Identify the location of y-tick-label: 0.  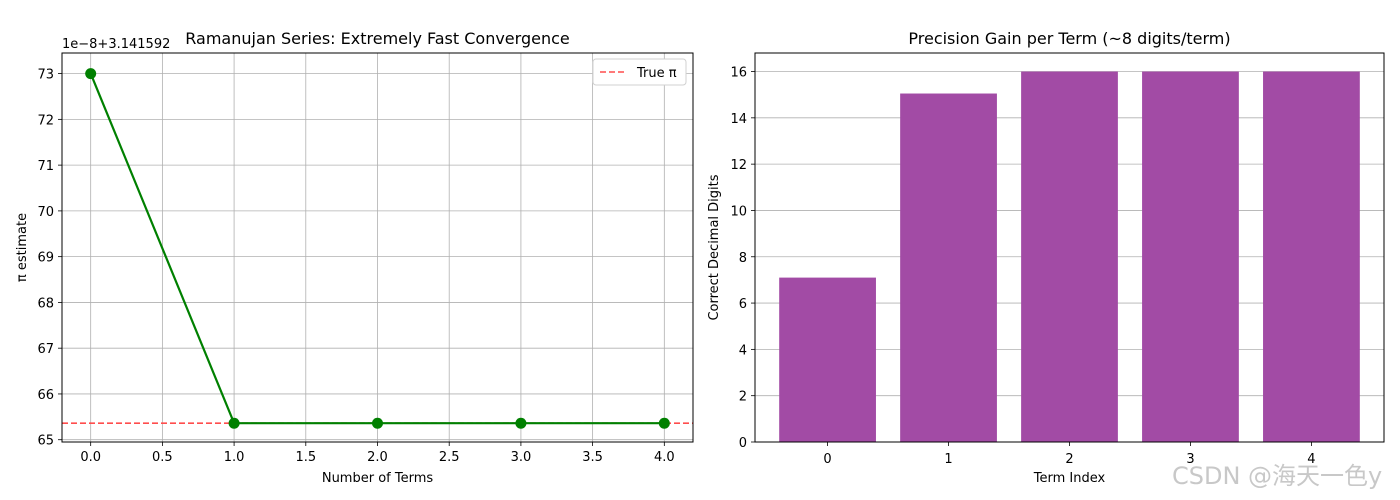
(743, 443).